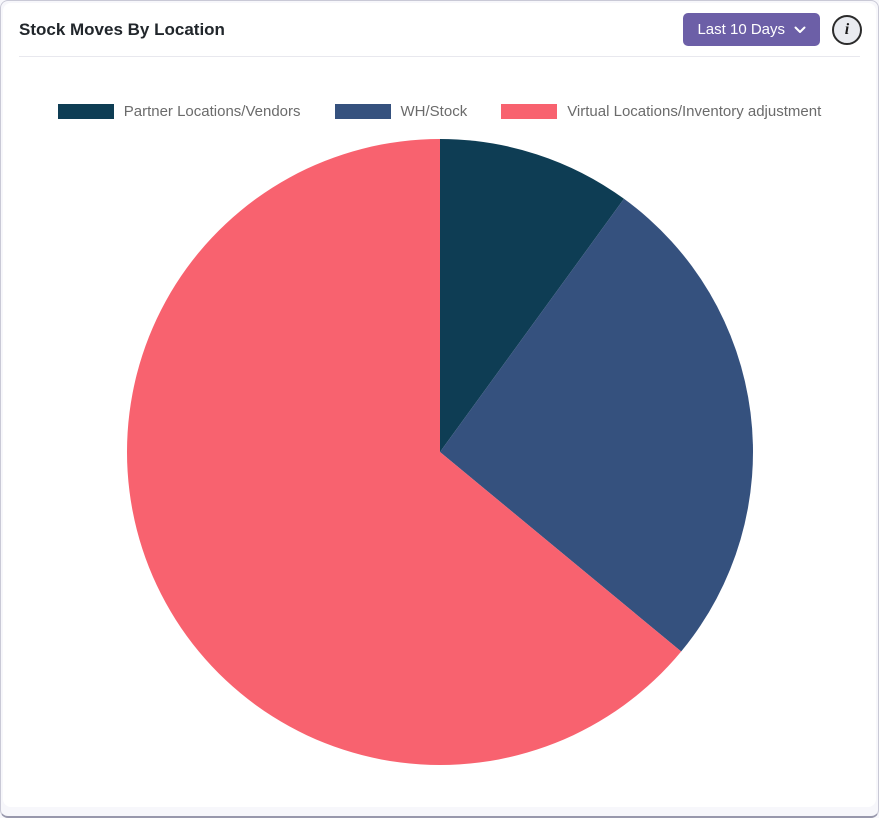 The width and height of the screenshot is (879, 818). What do you see at coordinates (439, 27) in the screenshot?
I see `card-header: Stock Moves By Location Last 10 Days i` at bounding box center [439, 27].